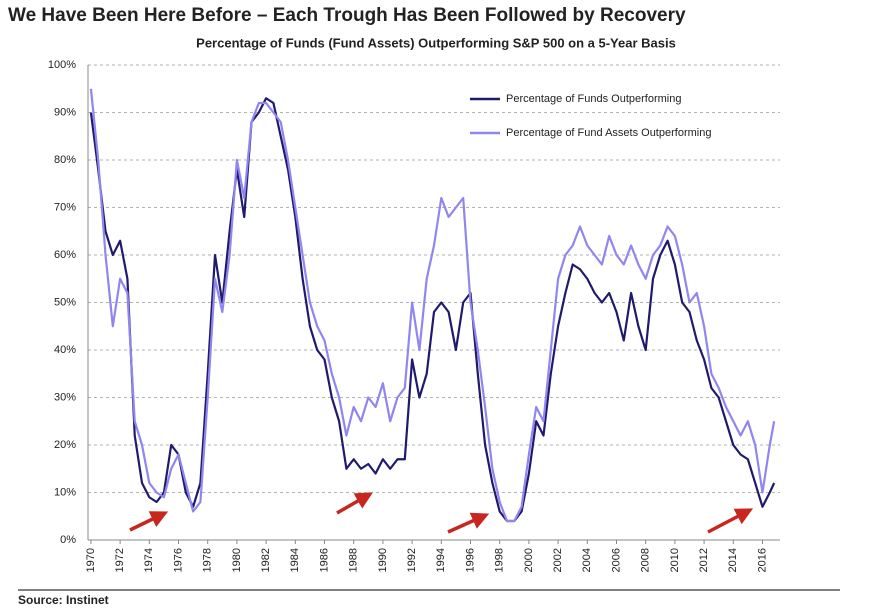 The height and width of the screenshot is (613, 872). I want to click on x-tick-label: 1984, so click(295, 560).